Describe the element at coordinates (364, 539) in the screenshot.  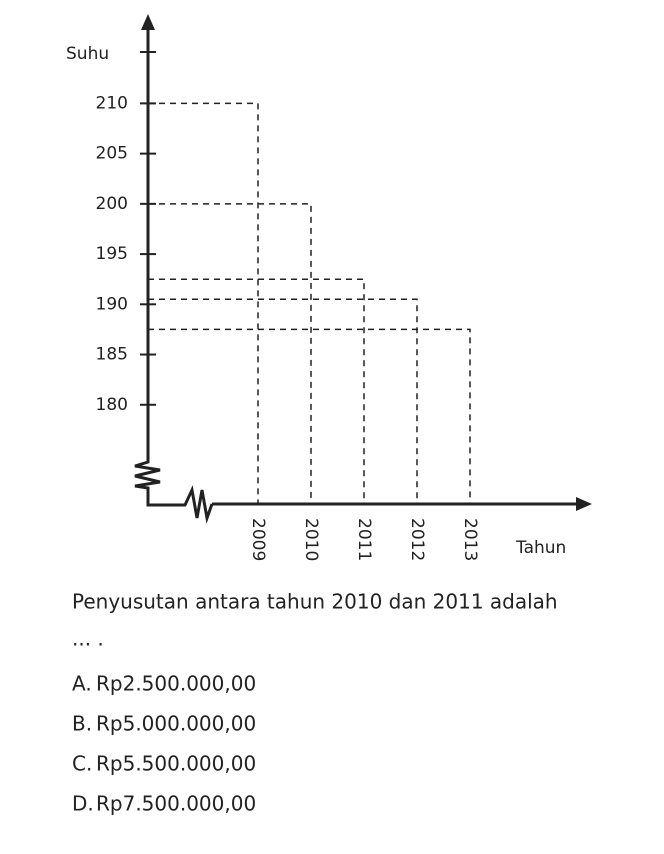
I see `x-tick-label: 2011` at that location.